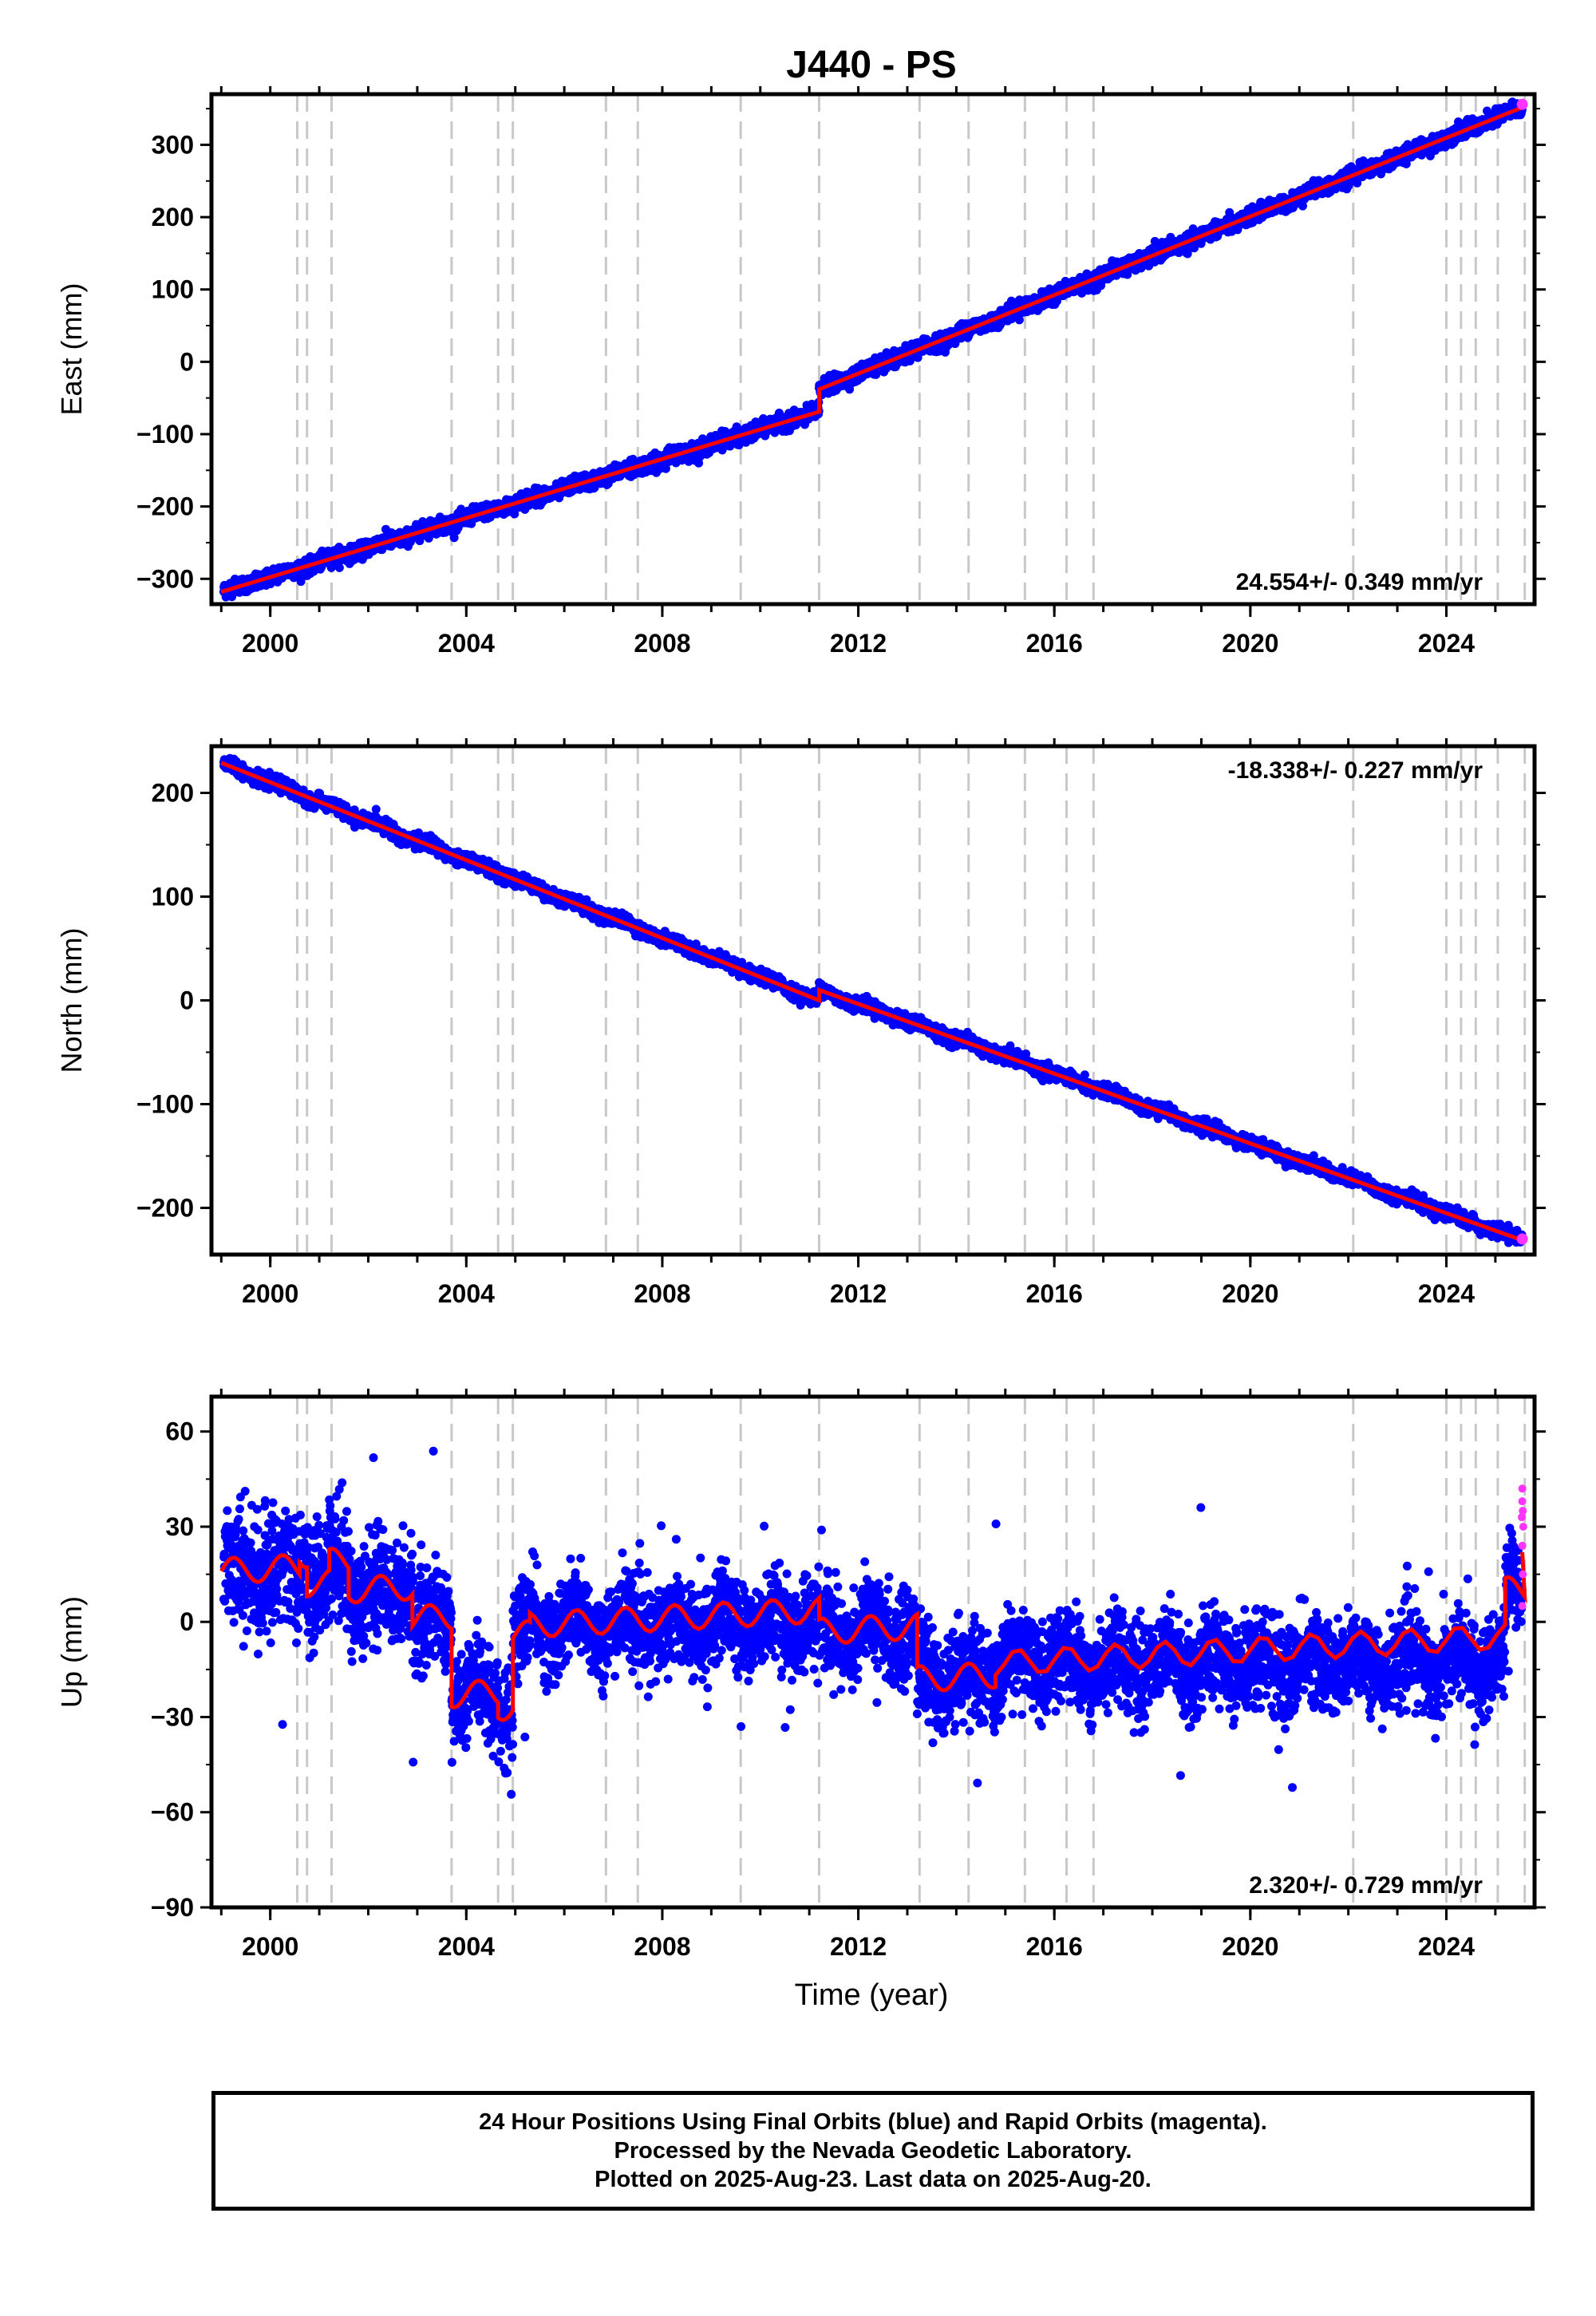 This screenshot has width=1596, height=2316. Describe the element at coordinates (872, 1995) in the screenshot. I see `x-axis-label: Time (year)` at that location.